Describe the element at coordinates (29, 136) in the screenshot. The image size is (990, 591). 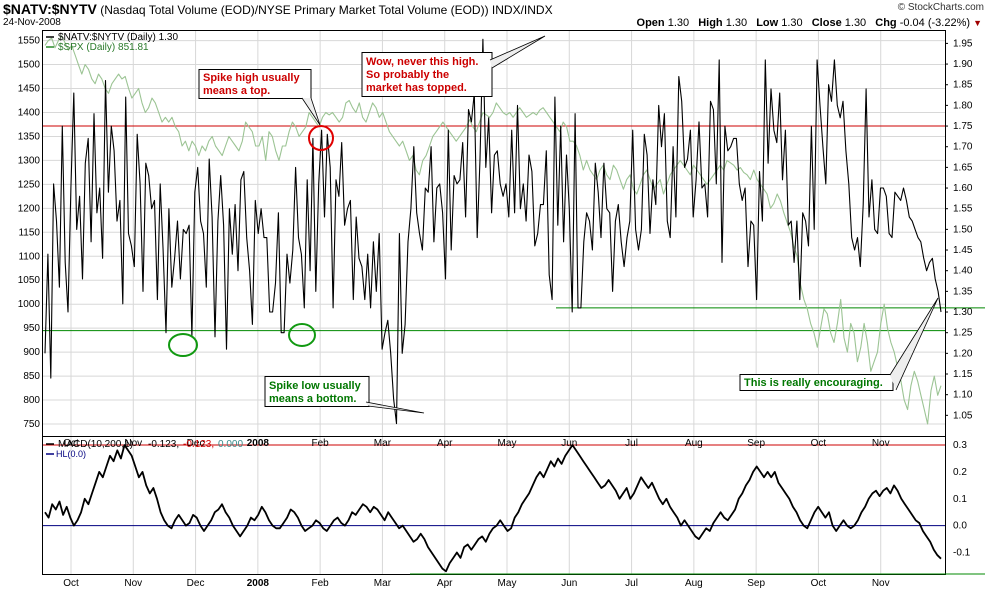
I see `left-axis-tick-label: 1350` at that location.